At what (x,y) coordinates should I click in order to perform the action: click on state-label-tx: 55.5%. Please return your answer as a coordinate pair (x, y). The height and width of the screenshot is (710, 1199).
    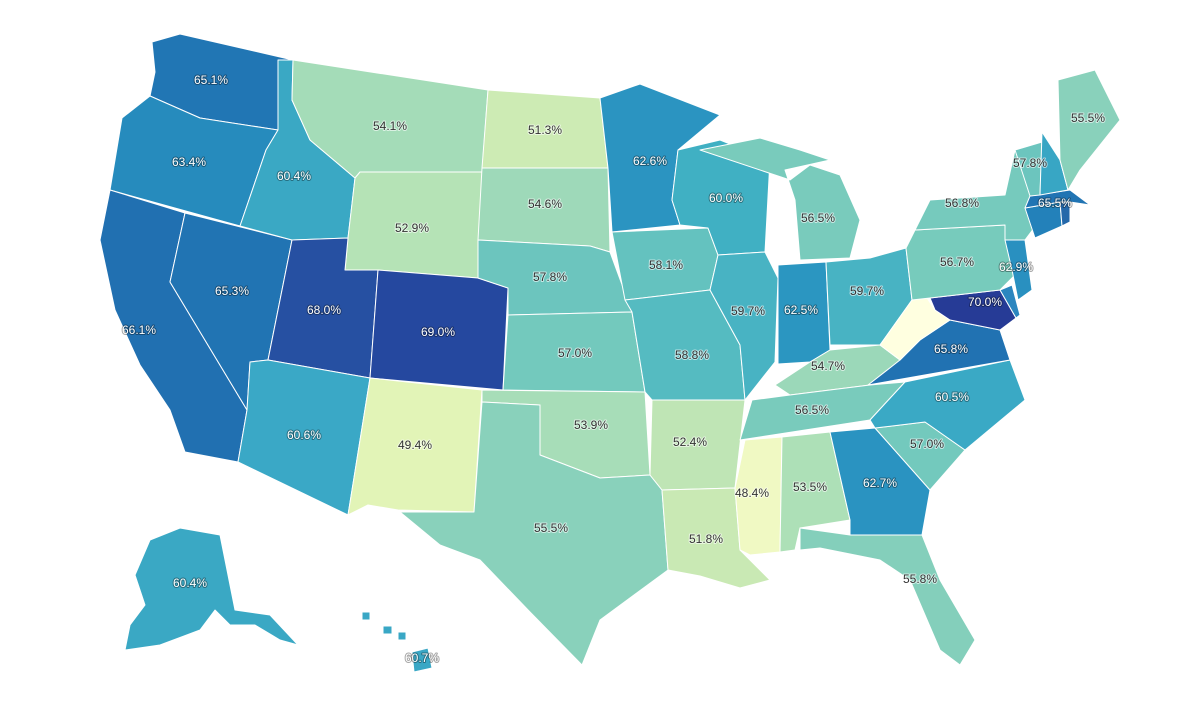
    Looking at the image, I should click on (551, 528).